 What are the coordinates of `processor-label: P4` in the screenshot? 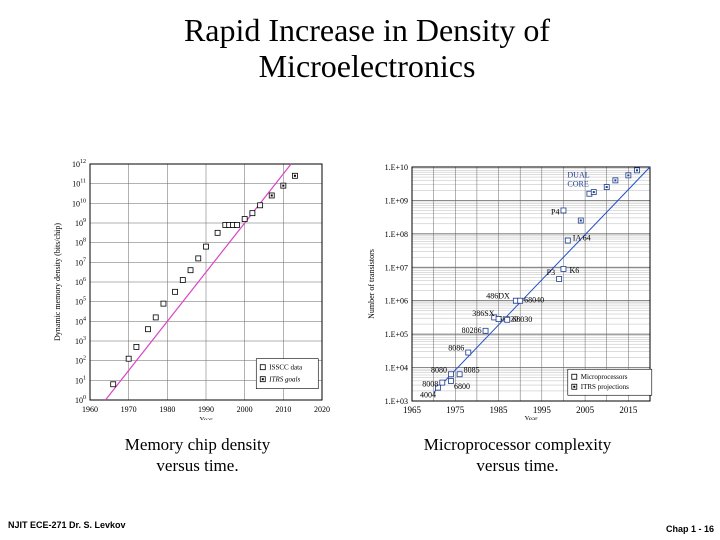 It's located at (555, 211).